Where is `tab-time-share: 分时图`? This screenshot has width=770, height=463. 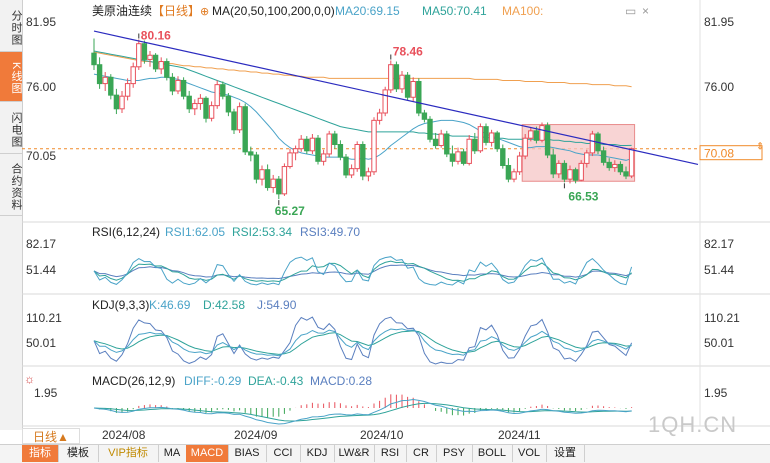
tab-time-share: 分时图 is located at coordinates (11, 26).